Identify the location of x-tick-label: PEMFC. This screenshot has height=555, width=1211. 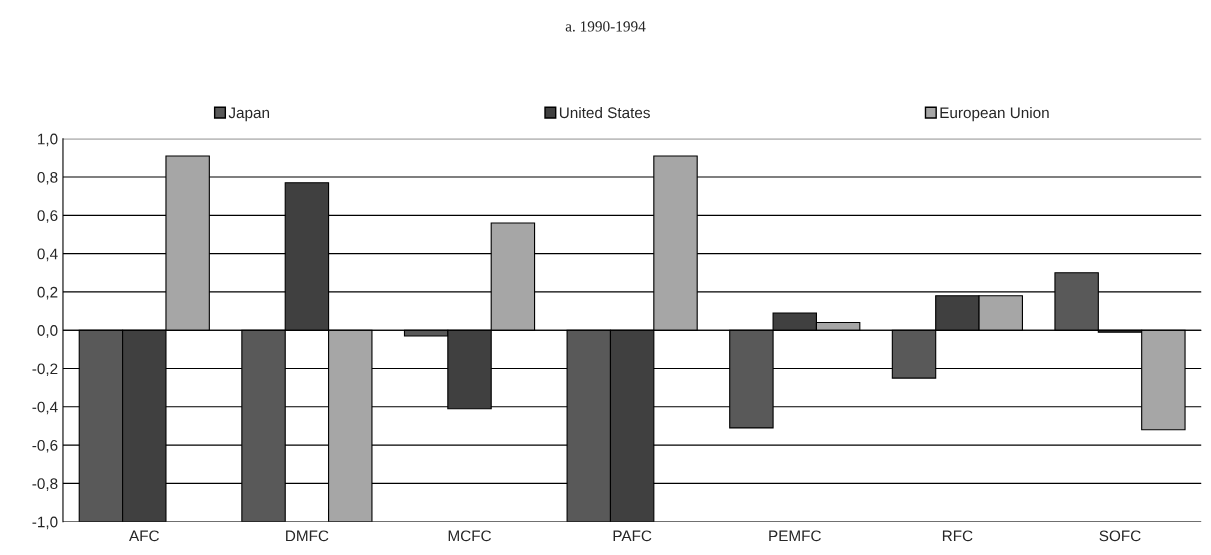
(795, 536).